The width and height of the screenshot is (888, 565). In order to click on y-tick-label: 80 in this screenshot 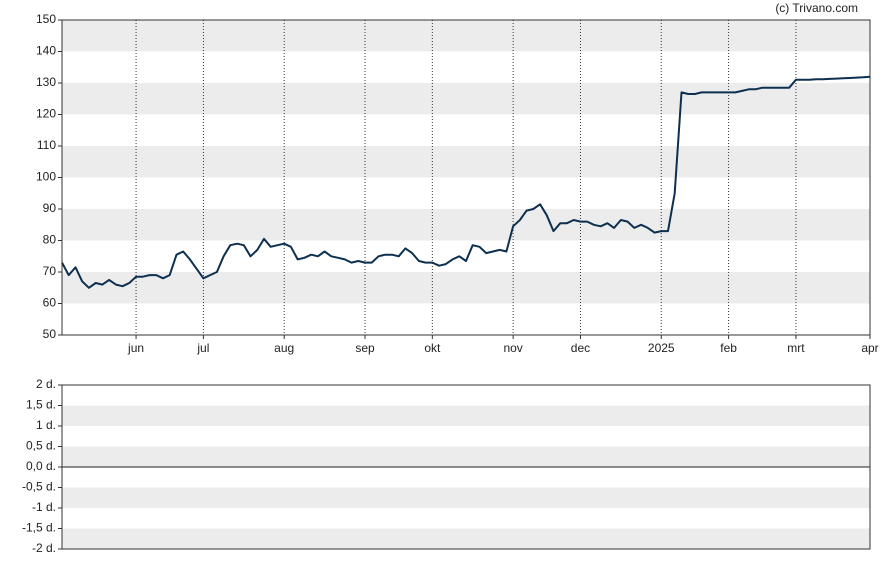, I will do `click(50, 240)`.